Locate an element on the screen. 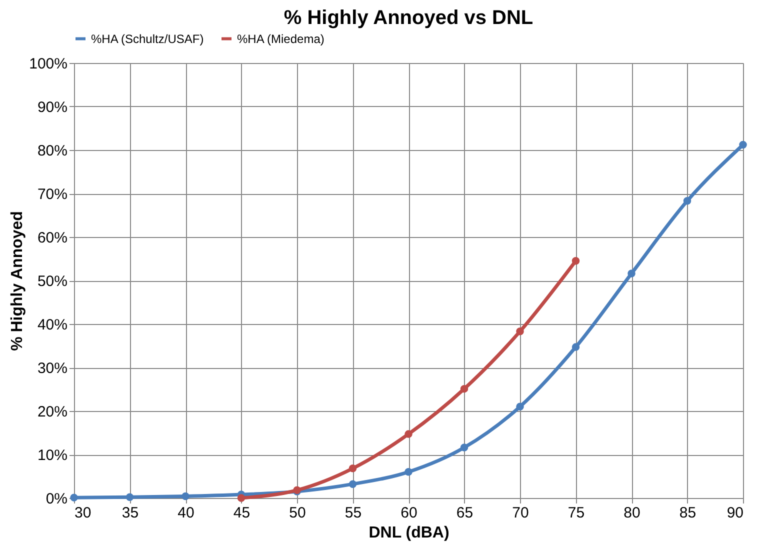 The width and height of the screenshot is (761, 546). x-tick-label: 40 is located at coordinates (186, 513).